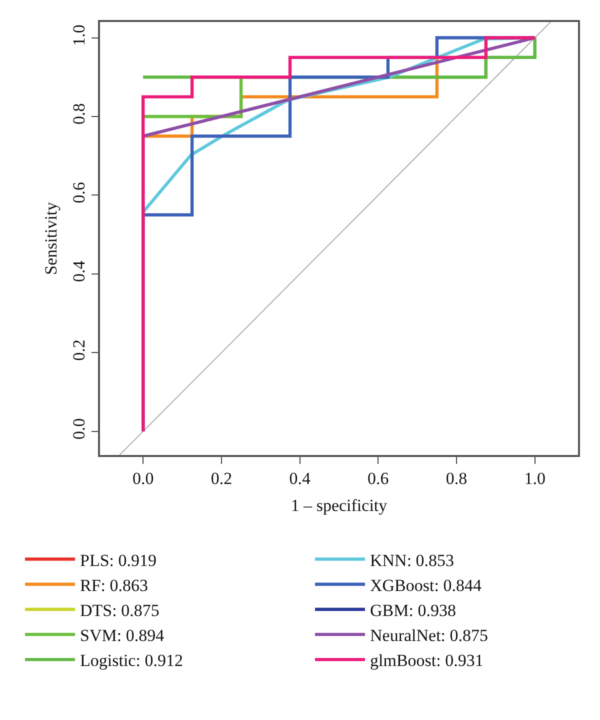  Describe the element at coordinates (339, 506) in the screenshot. I see `x-axis-title: 1 – specificity` at that location.